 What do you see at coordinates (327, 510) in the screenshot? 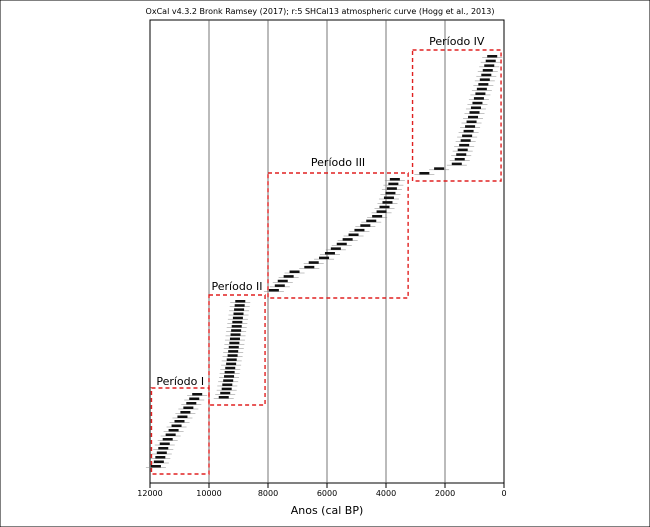
I see `x-axis-label: Anos (cal BP)` at bounding box center [327, 510].